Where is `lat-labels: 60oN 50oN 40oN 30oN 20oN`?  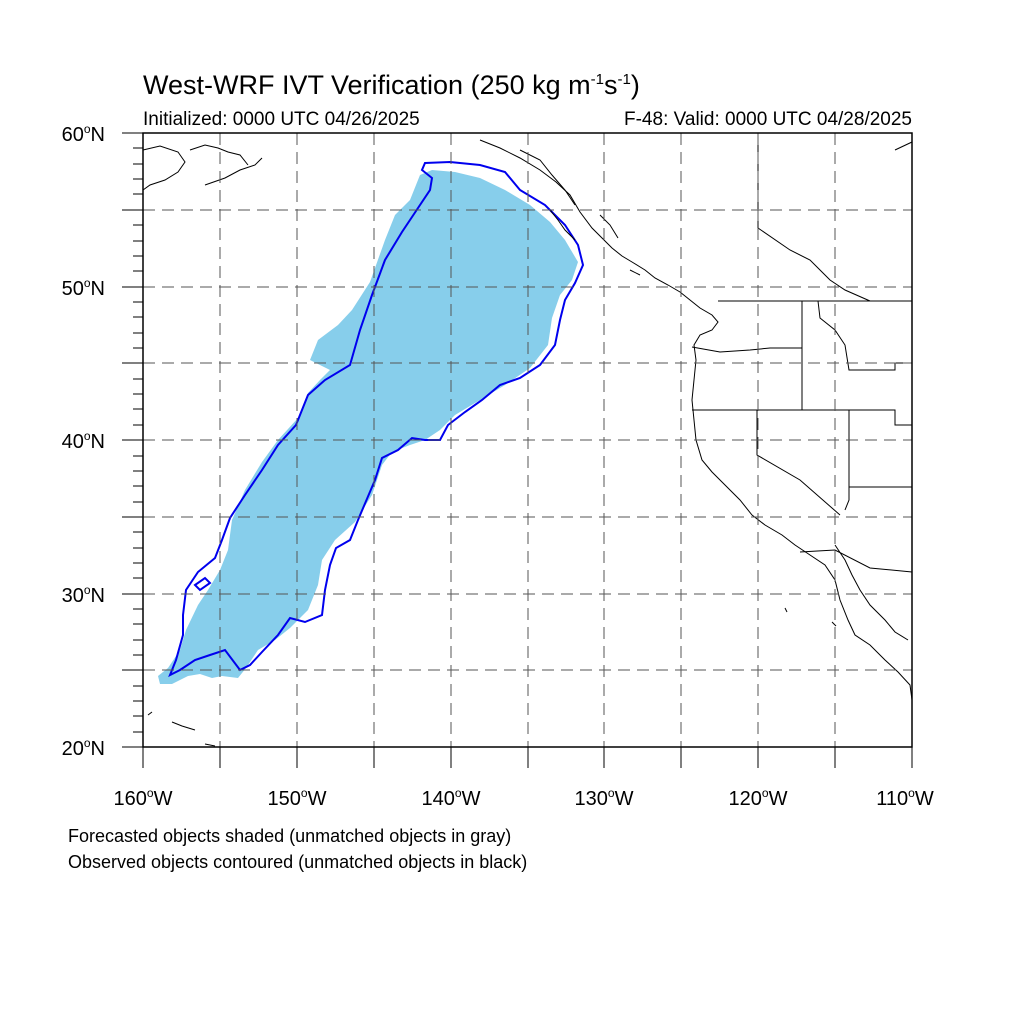
lat-labels: 60oN 50oN 40oN 30oN 20oN is located at coordinates (83, 441).